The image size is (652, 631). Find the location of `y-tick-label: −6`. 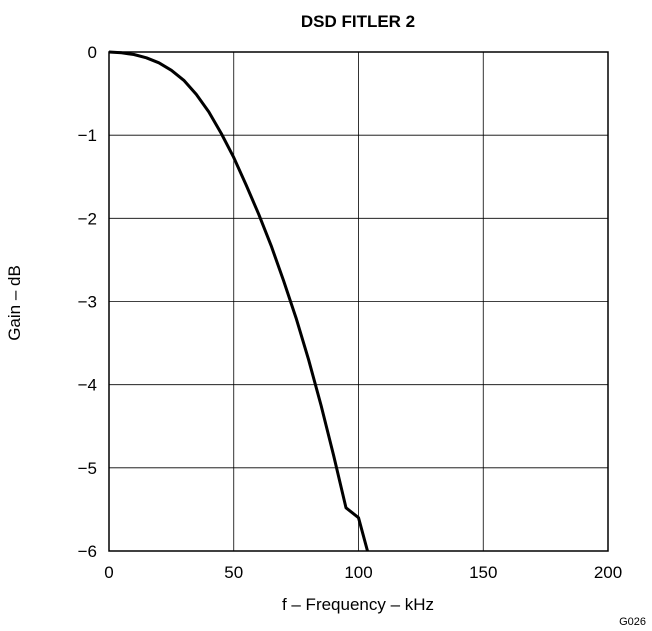

y-tick-label: −6 is located at coordinates (87, 551).